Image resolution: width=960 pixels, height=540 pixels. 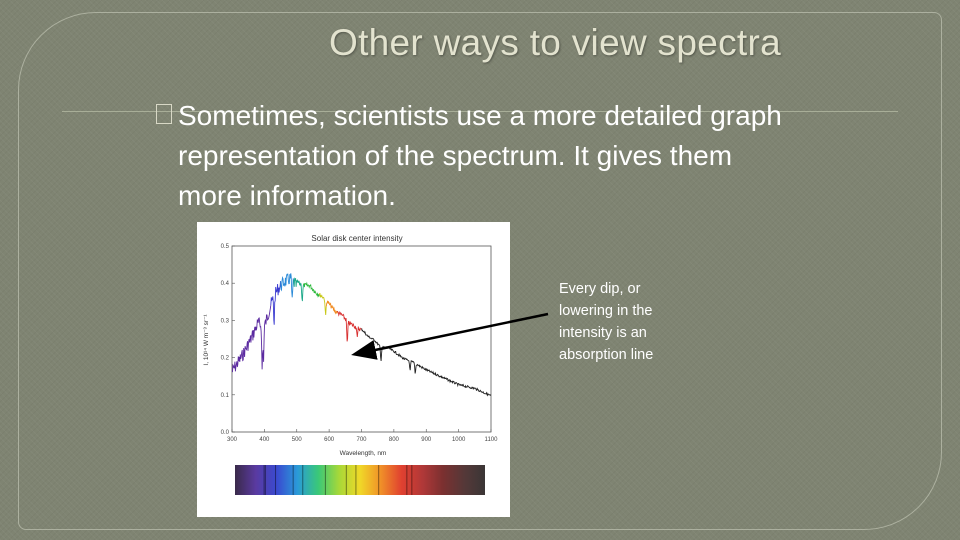 What do you see at coordinates (164, 114) in the screenshot?
I see `bullet-marker-icon` at bounding box center [164, 114].